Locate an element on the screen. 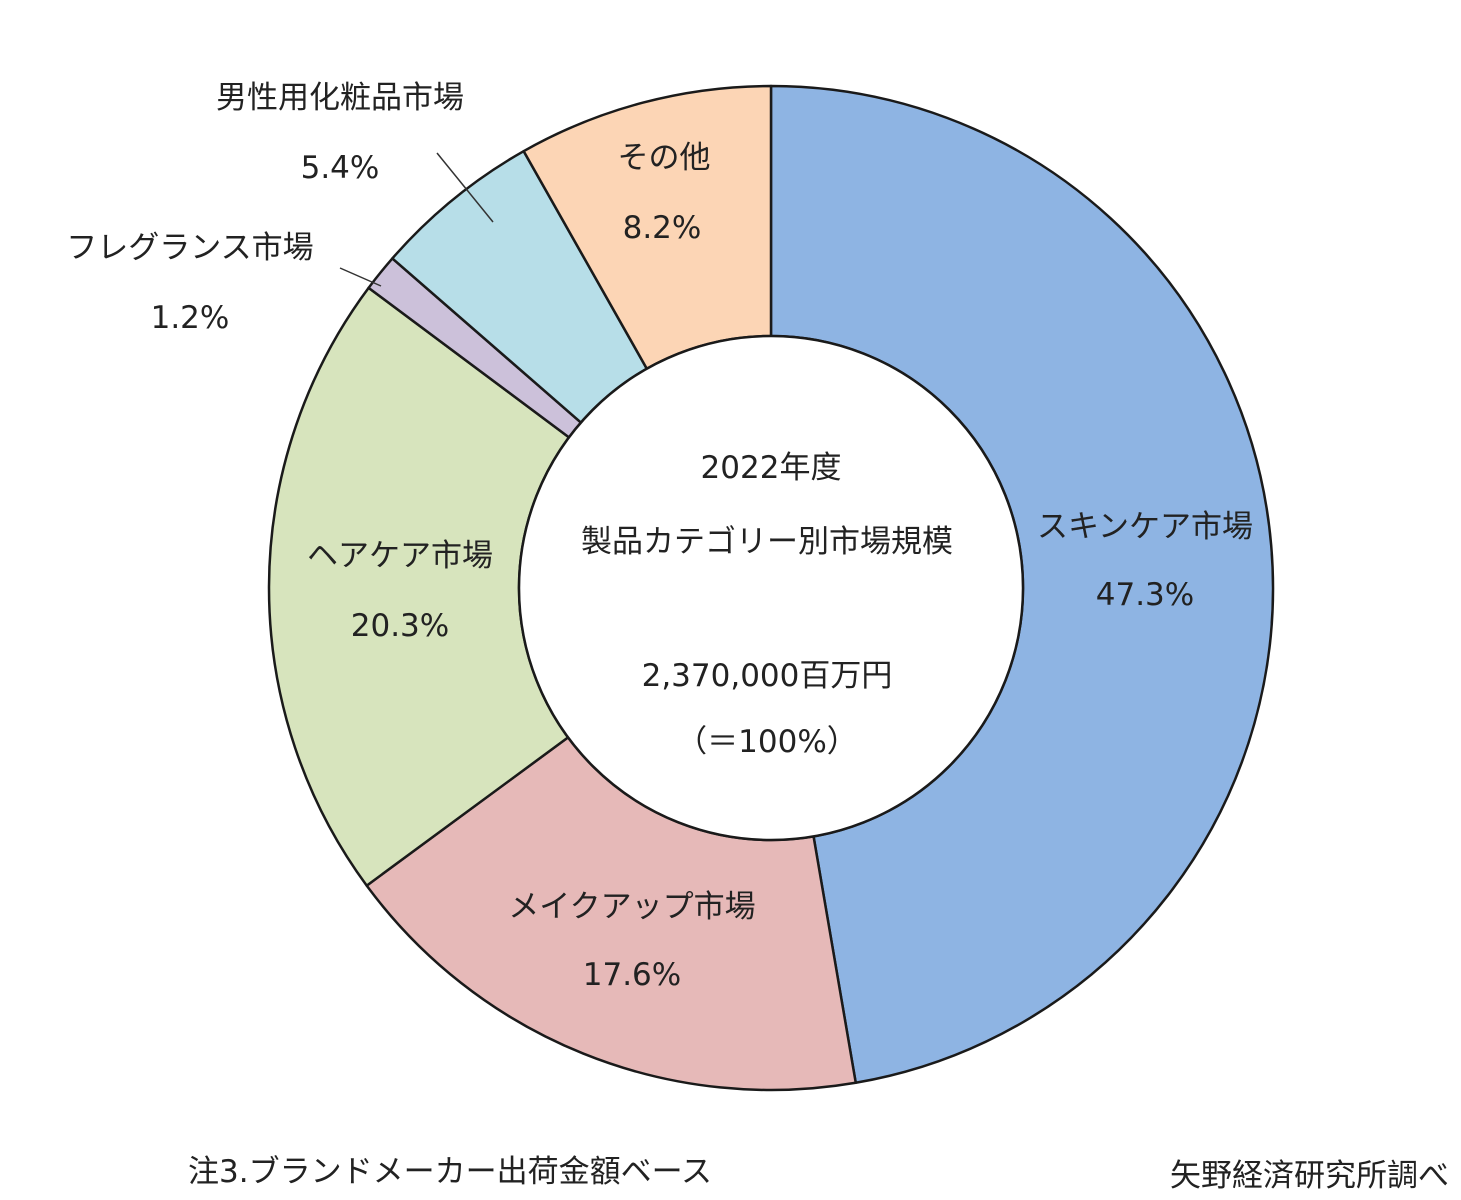  slice-label-makeup: メイクアップ市場 is located at coordinates (631, 907).